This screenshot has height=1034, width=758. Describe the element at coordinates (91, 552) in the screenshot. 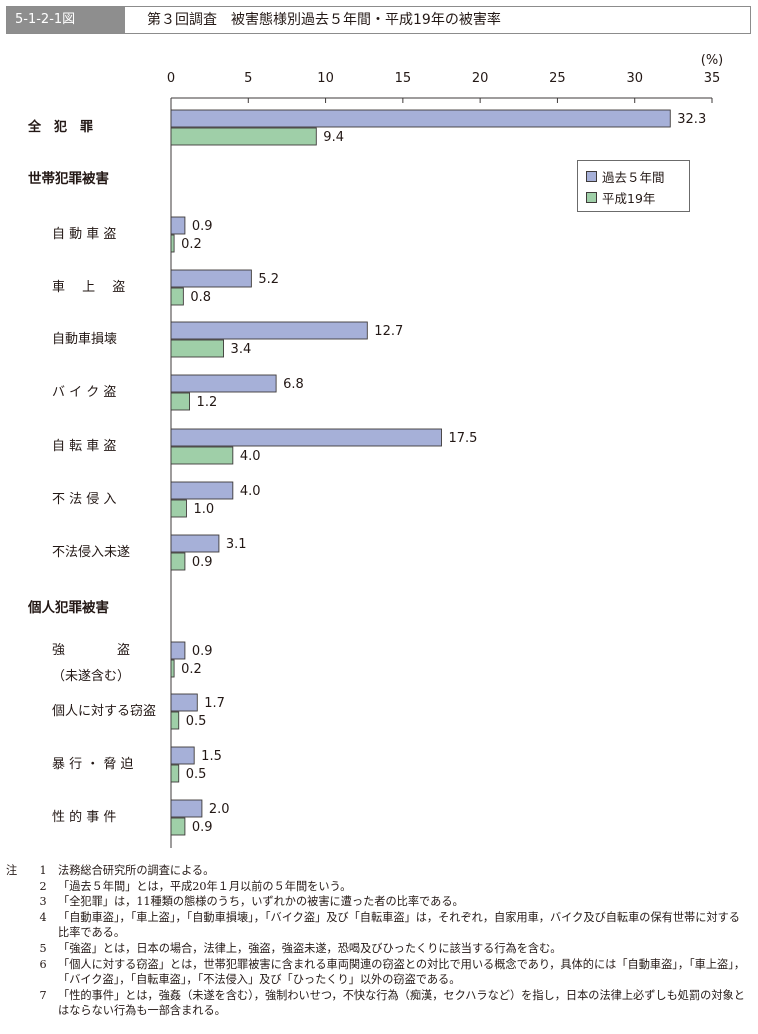

I see `category-label: 不法侵入未遂` at that location.